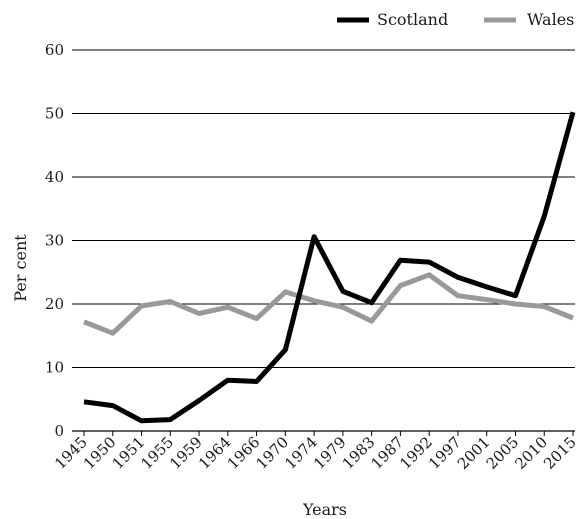 The height and width of the screenshot is (519, 584). What do you see at coordinates (157, 453) in the screenshot?
I see `x-tick-label: 1955` at bounding box center [157, 453].